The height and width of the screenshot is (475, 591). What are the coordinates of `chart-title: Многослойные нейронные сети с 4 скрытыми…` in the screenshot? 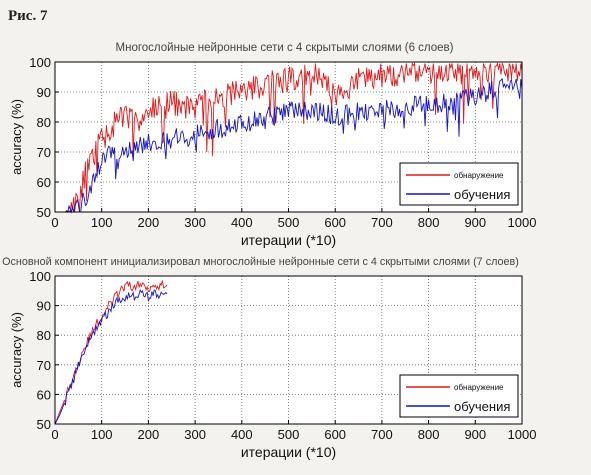 It's located at (285, 48).